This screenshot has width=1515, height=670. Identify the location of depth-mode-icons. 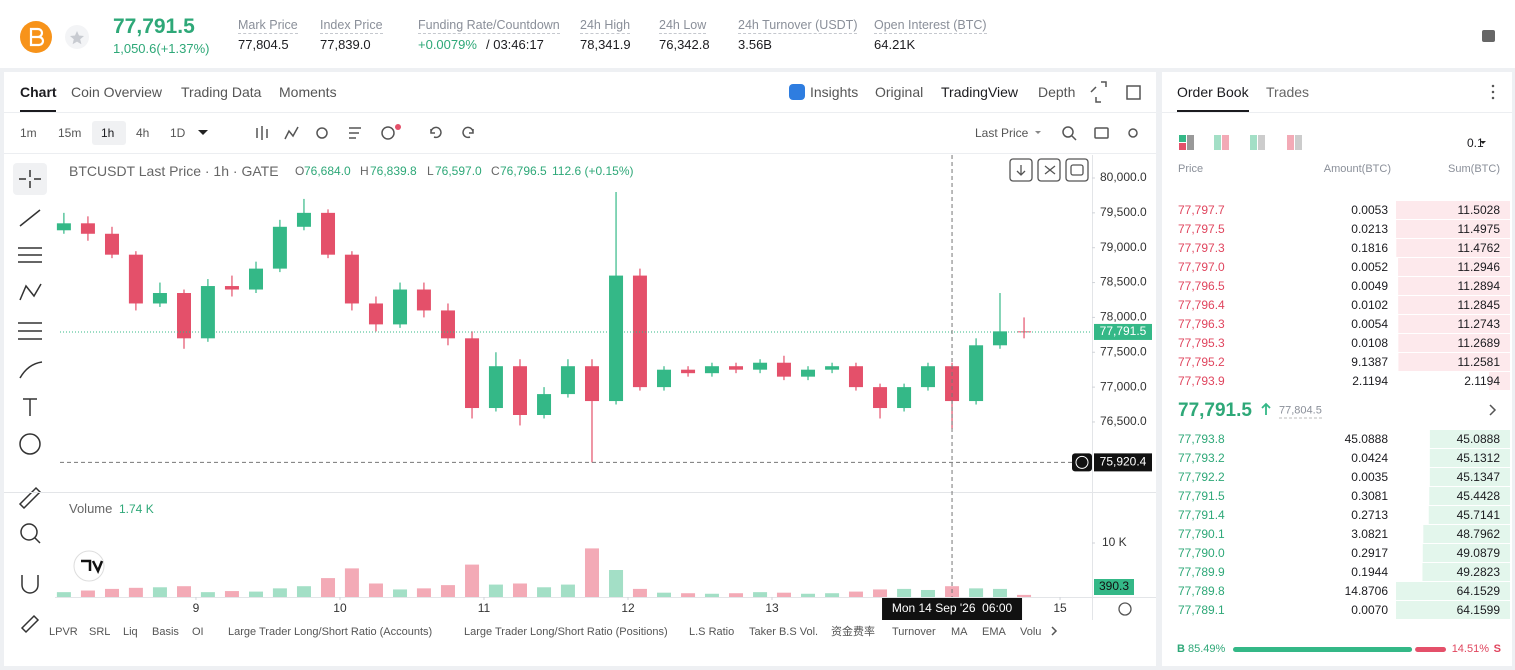
(1240, 142).